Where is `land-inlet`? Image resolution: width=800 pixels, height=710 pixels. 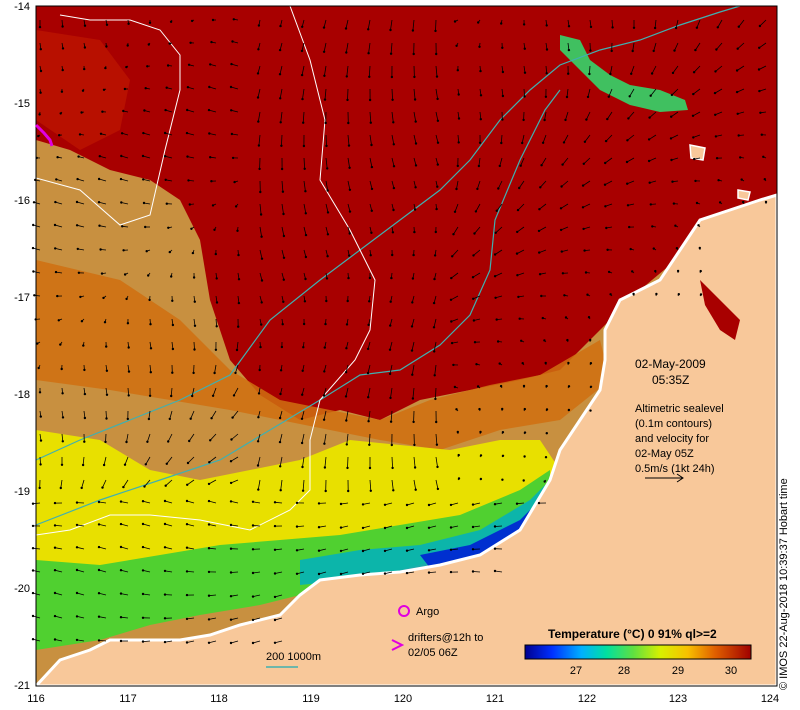 land-inlet is located at coordinates (720, 310).